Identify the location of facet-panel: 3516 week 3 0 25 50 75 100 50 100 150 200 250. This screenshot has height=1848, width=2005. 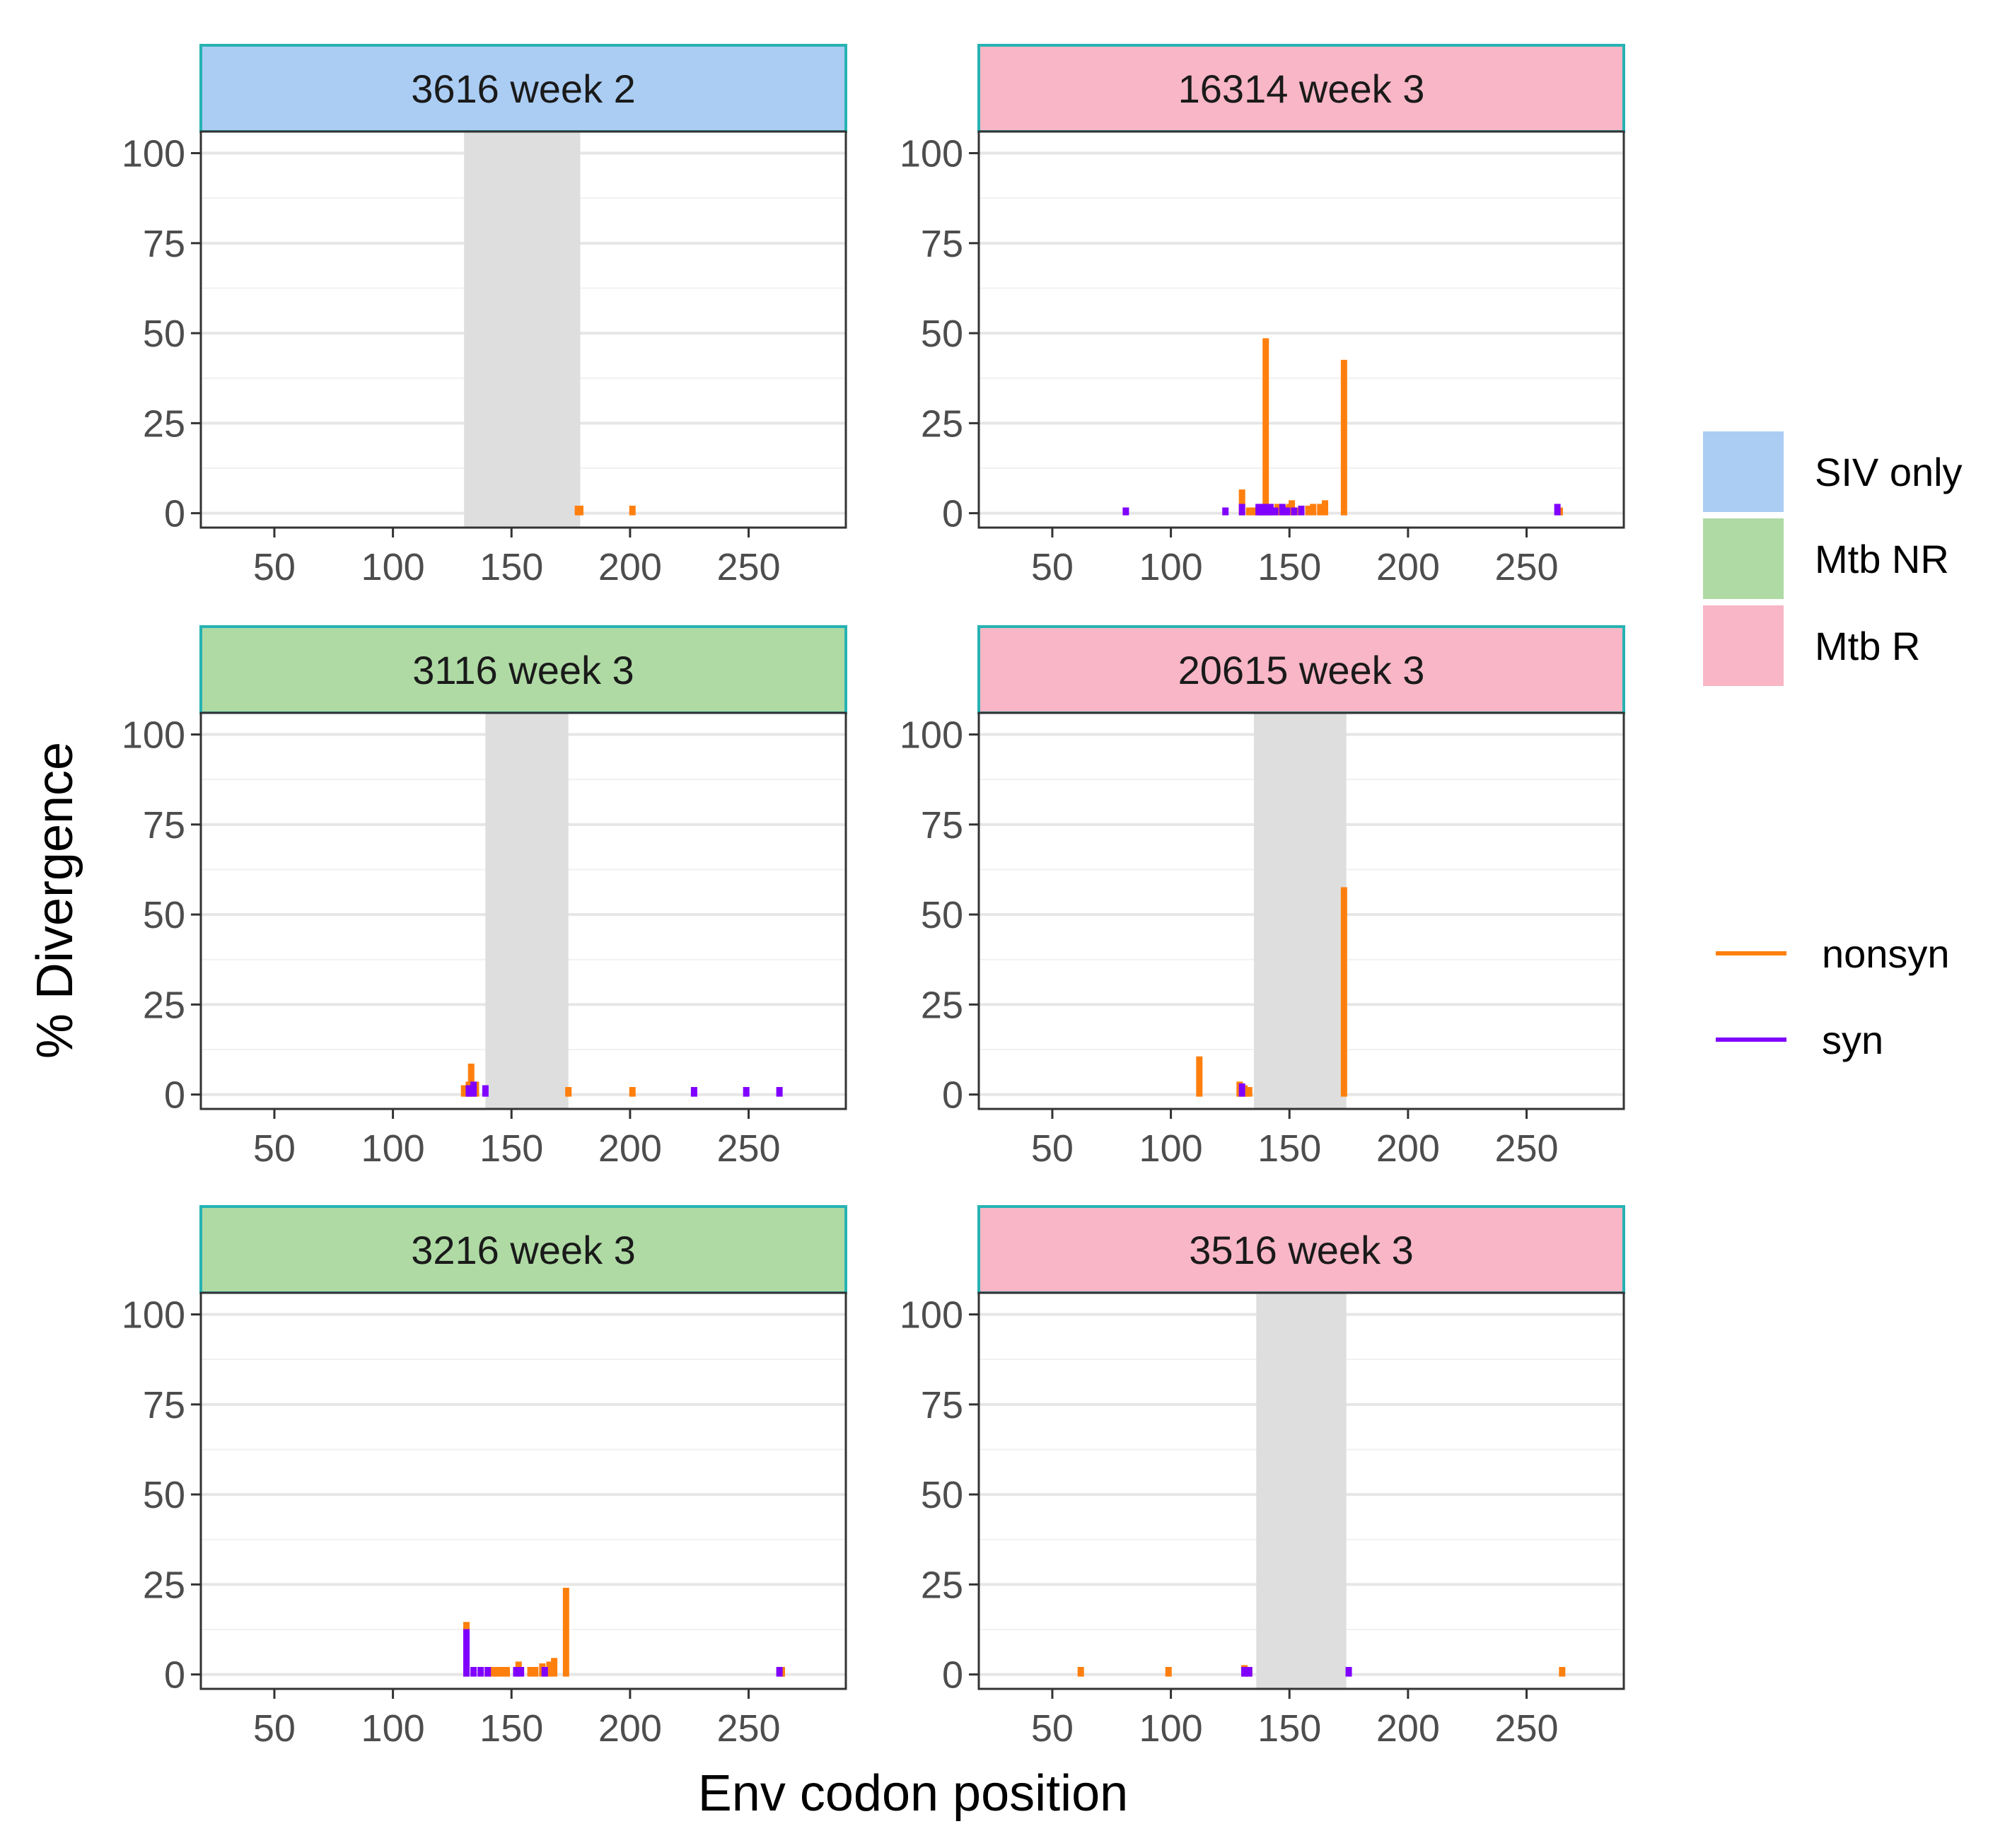
(1262, 1477).